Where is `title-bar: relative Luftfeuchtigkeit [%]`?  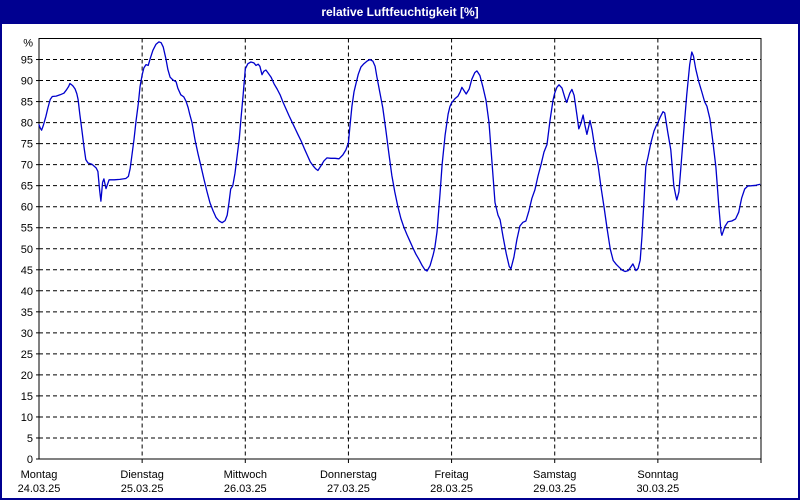
title-bar: relative Luftfeuchtigkeit [%] is located at coordinates (400, 12).